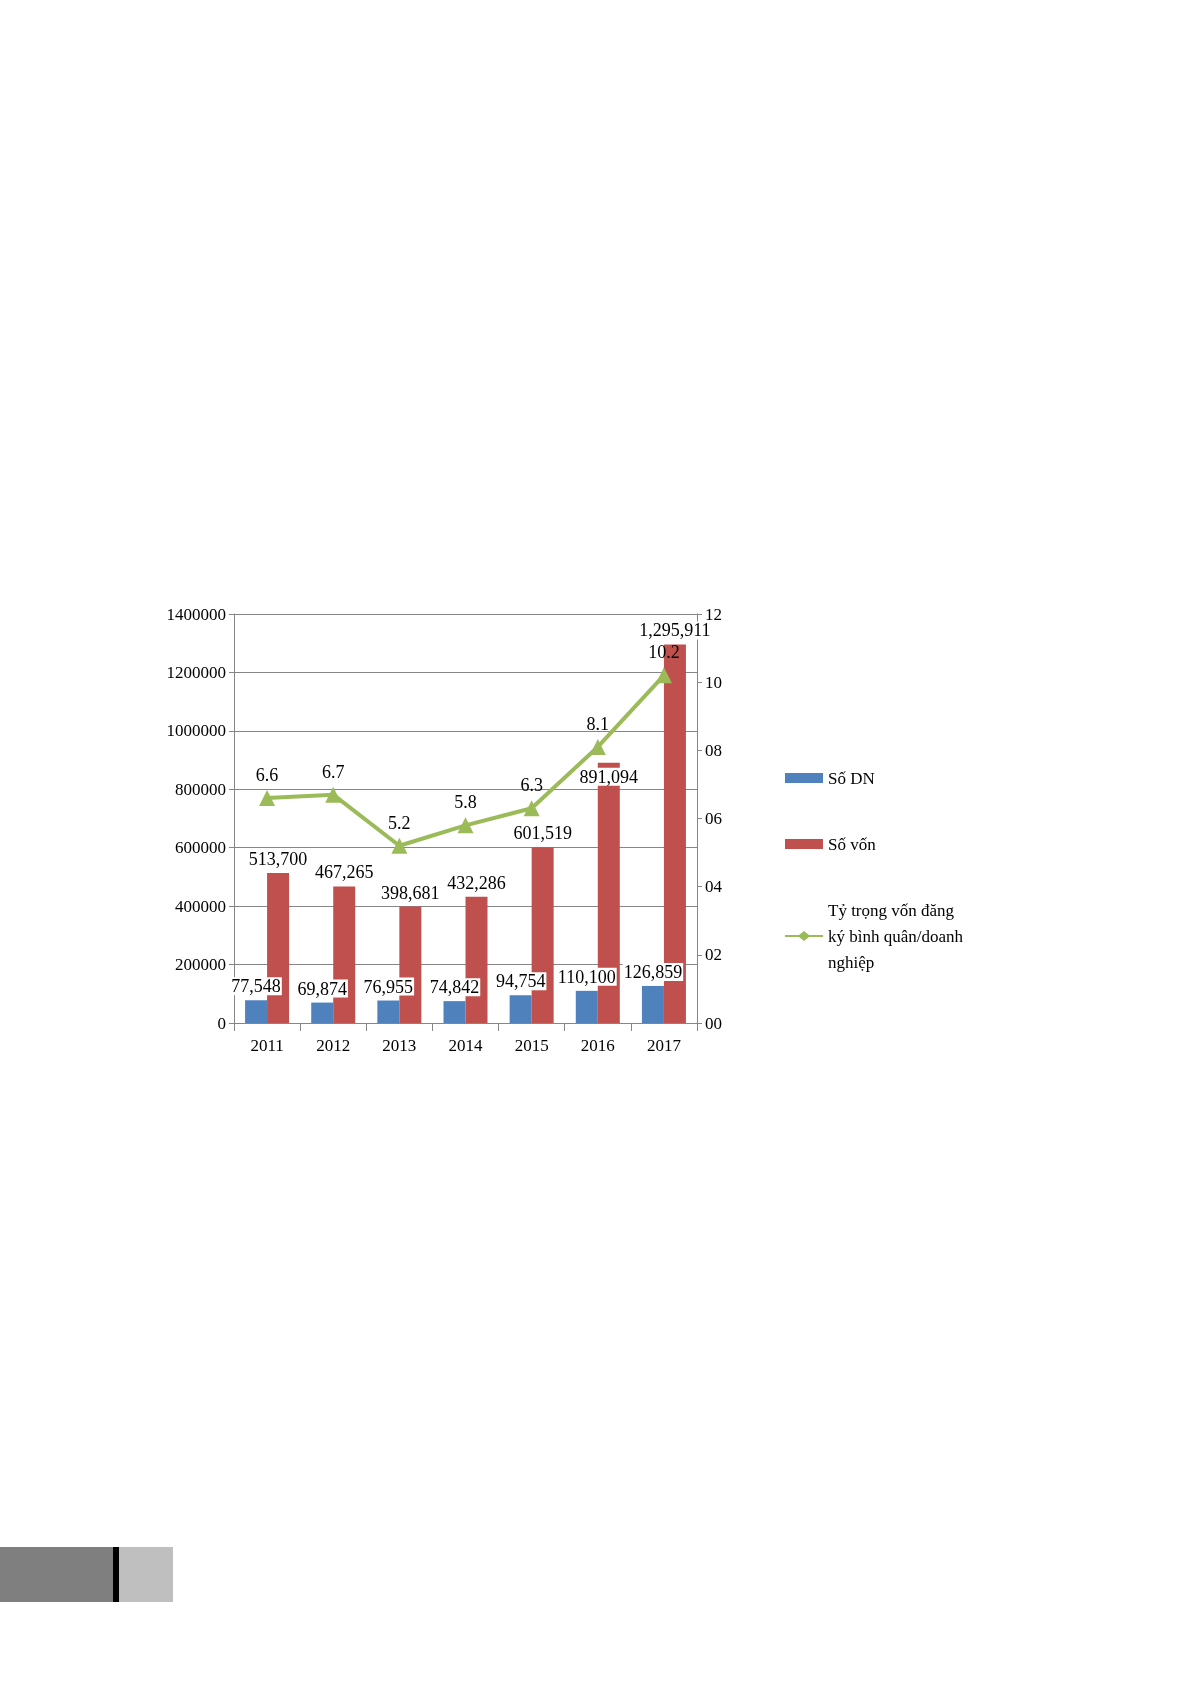 Image resolution: width=1192 pixels, height=1685 pixels. What do you see at coordinates (675, 630) in the screenshot?
I see `data-label: 1,295,911` at bounding box center [675, 630].